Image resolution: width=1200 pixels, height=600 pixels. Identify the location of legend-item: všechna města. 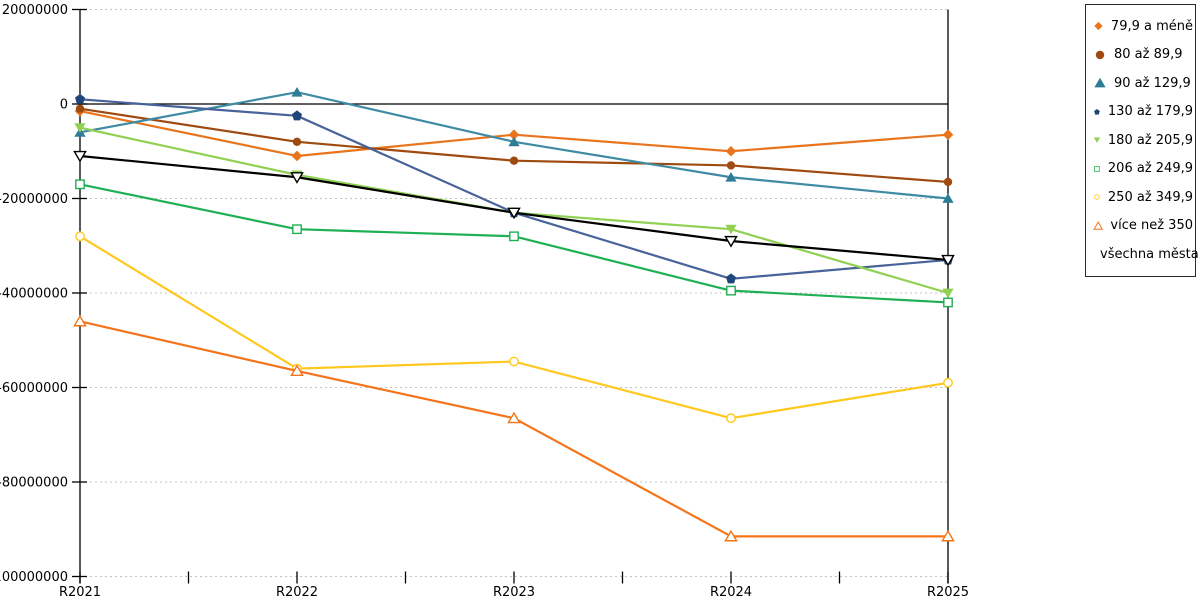
(1146, 254).